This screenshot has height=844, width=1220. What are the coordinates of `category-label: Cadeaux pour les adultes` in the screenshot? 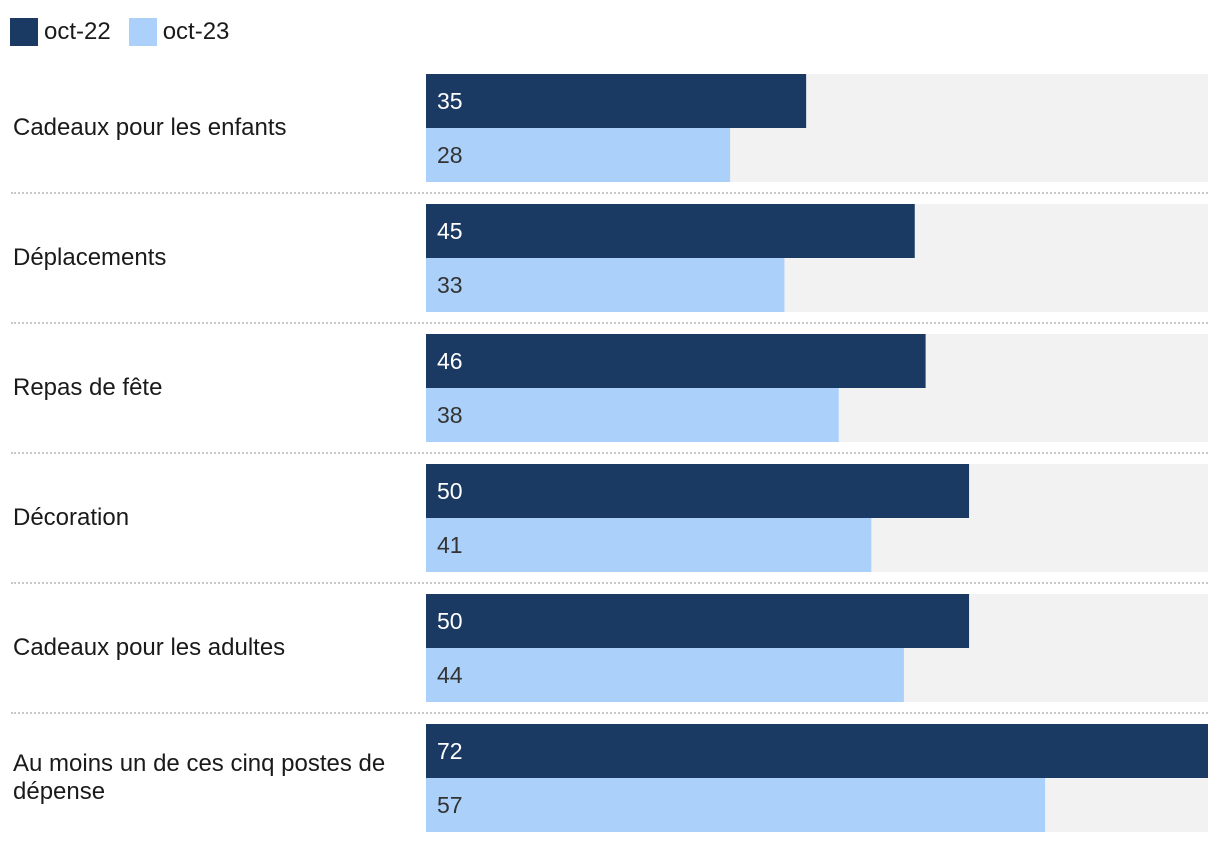 It's located at (149, 647).